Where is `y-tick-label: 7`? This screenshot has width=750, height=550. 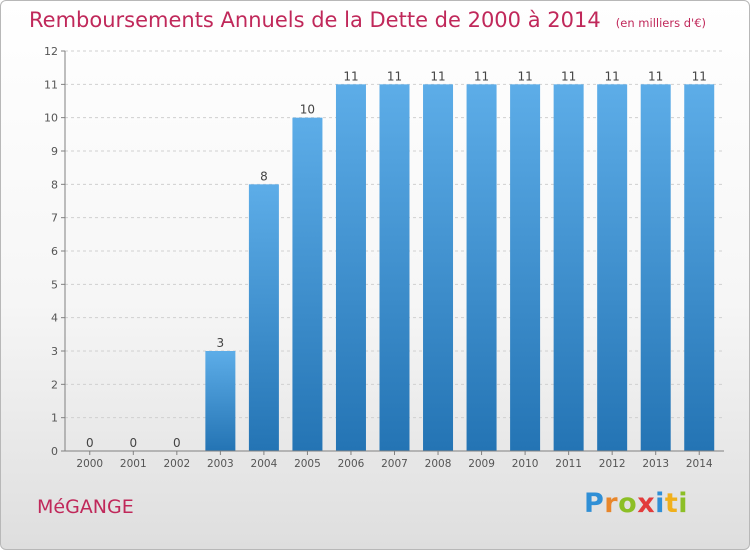 y-tick-label: 7 is located at coordinates (54, 218).